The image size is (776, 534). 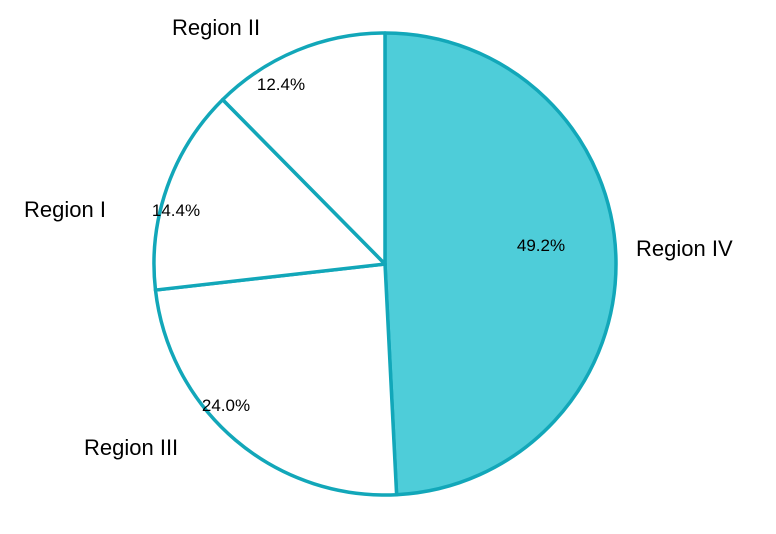 I want to click on slice-value-region-i: 14.4%, so click(x=176, y=210).